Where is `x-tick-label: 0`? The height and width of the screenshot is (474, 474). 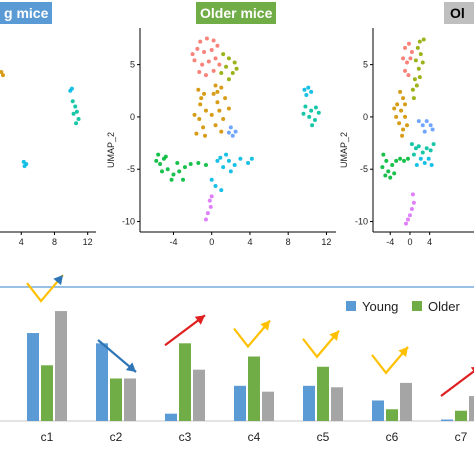
x-tick-label: 0 is located at coordinates (211, 242).